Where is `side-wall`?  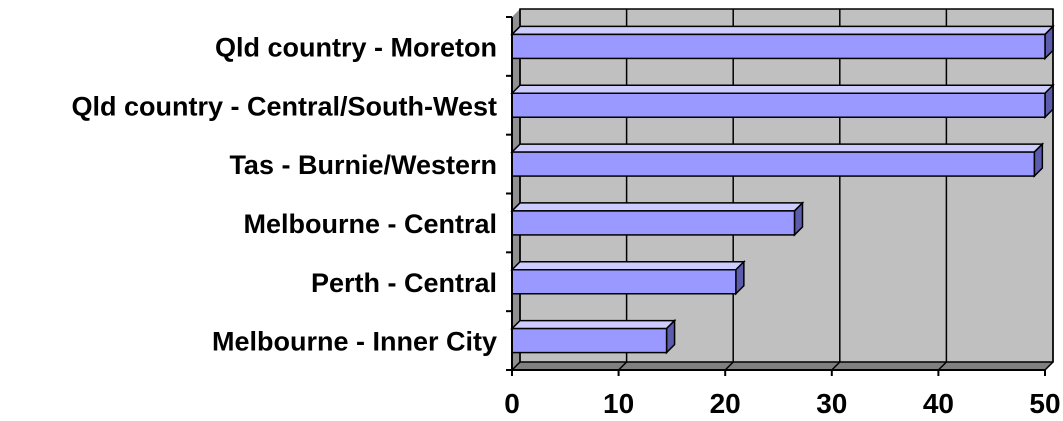
side-wall is located at coordinates (516, 189).